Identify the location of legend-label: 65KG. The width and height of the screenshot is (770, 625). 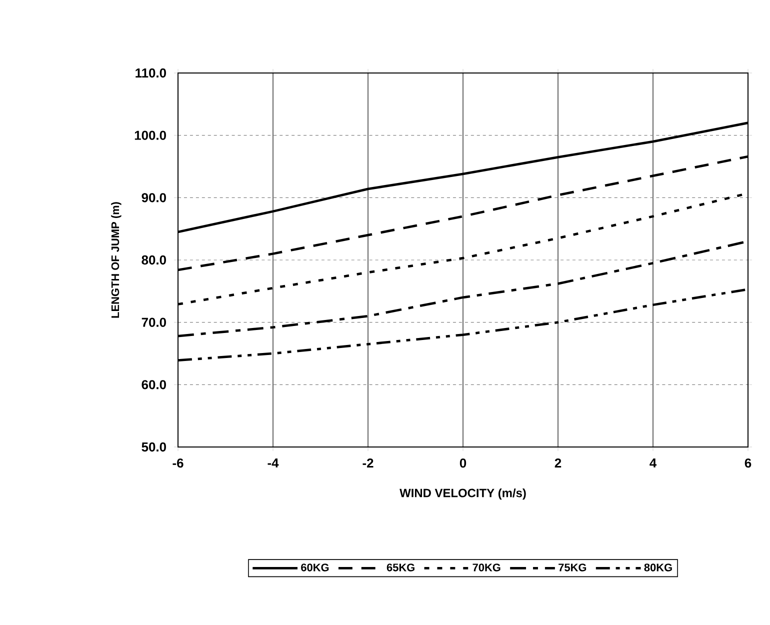
(400, 568).